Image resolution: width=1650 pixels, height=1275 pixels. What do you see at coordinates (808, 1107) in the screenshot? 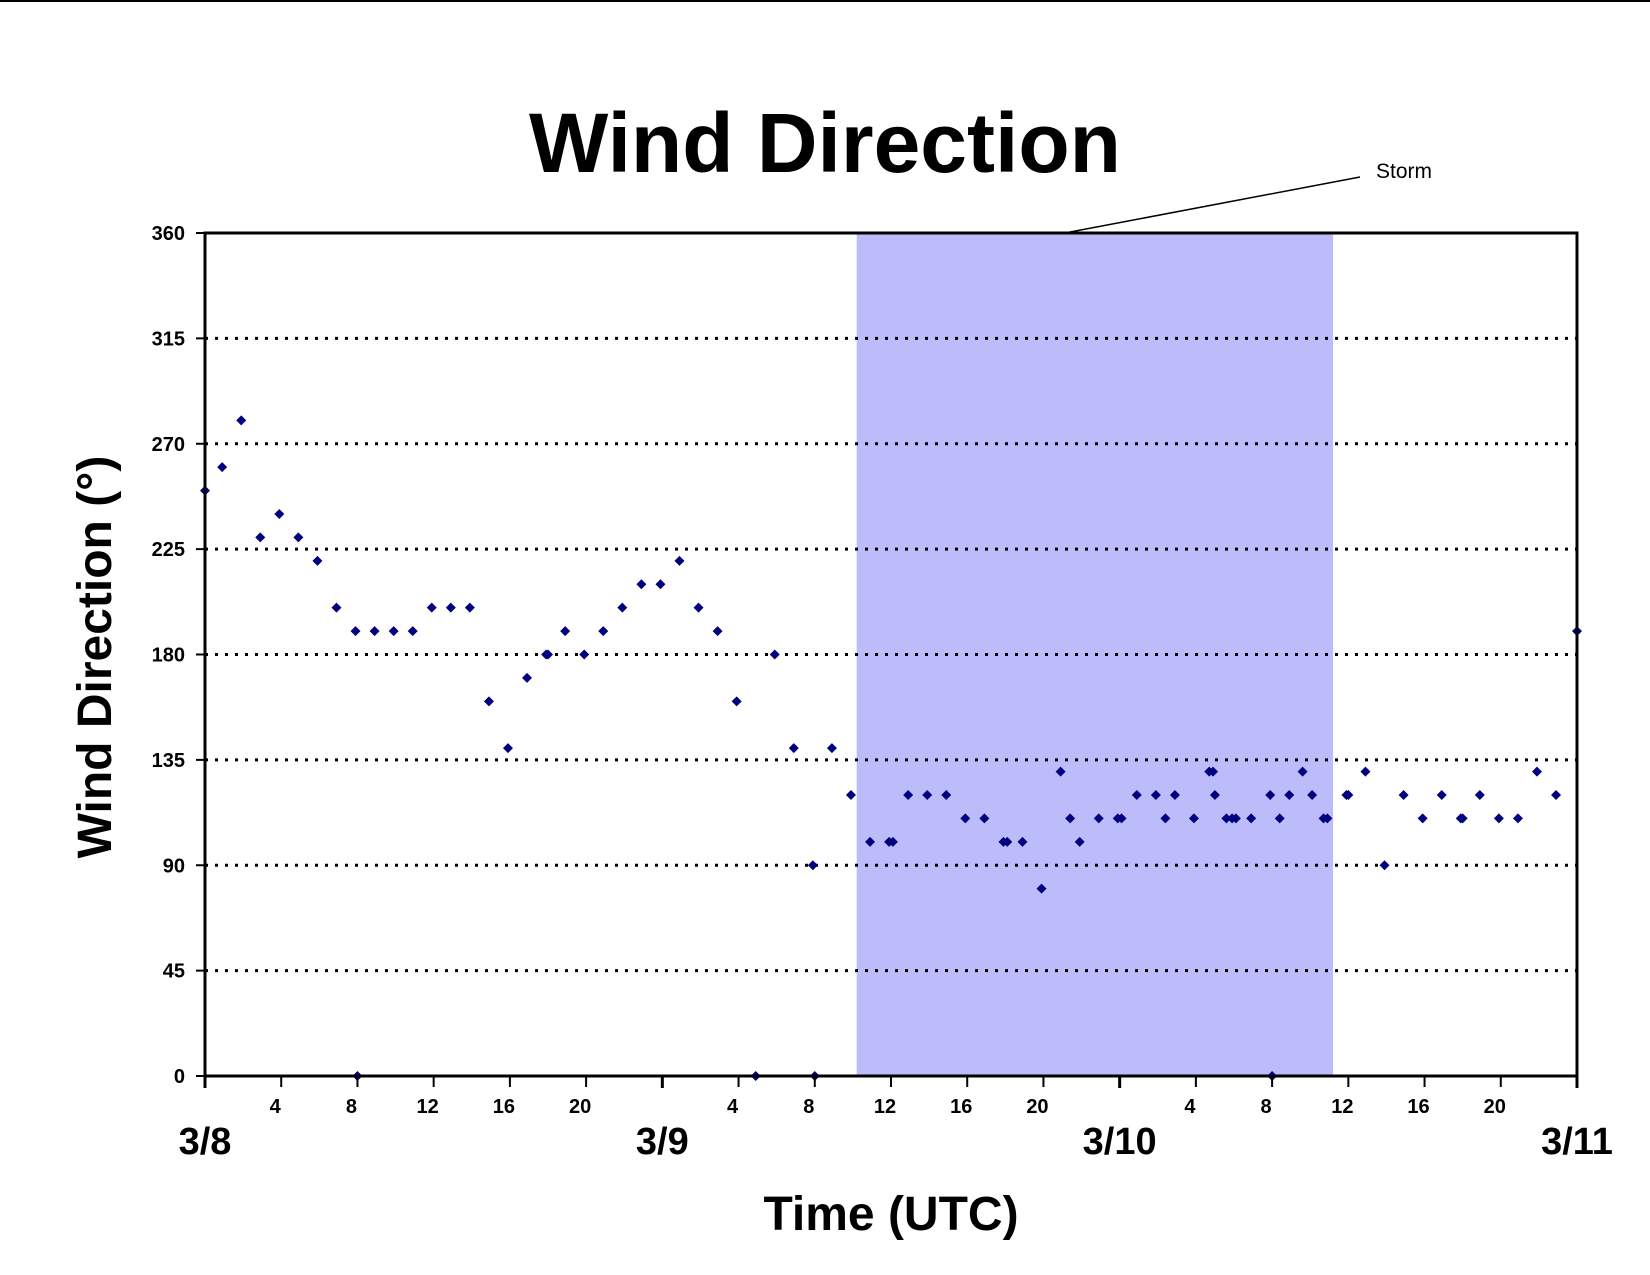
I see `x-tick-label-6: 8` at bounding box center [808, 1107].